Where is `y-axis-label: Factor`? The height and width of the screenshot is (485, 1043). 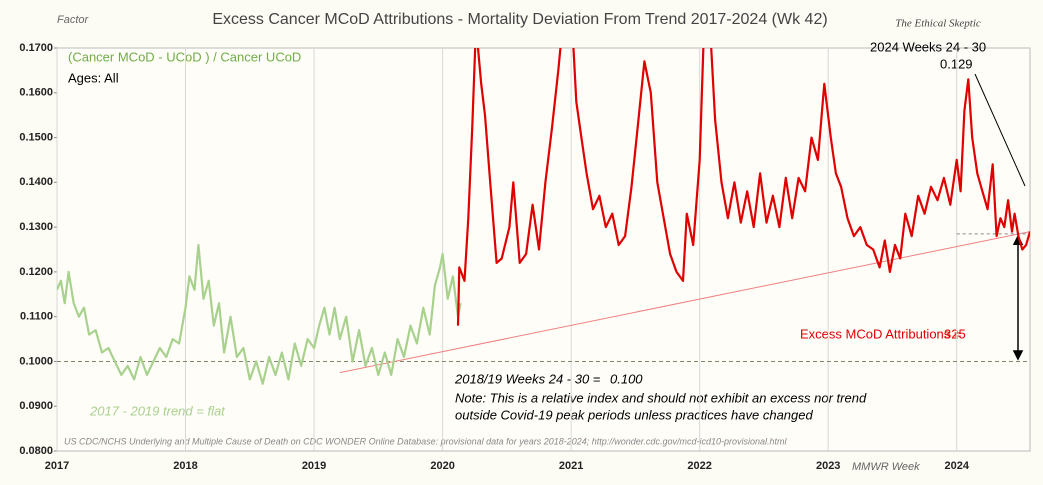
y-axis-label: Factor is located at coordinates (73, 20).